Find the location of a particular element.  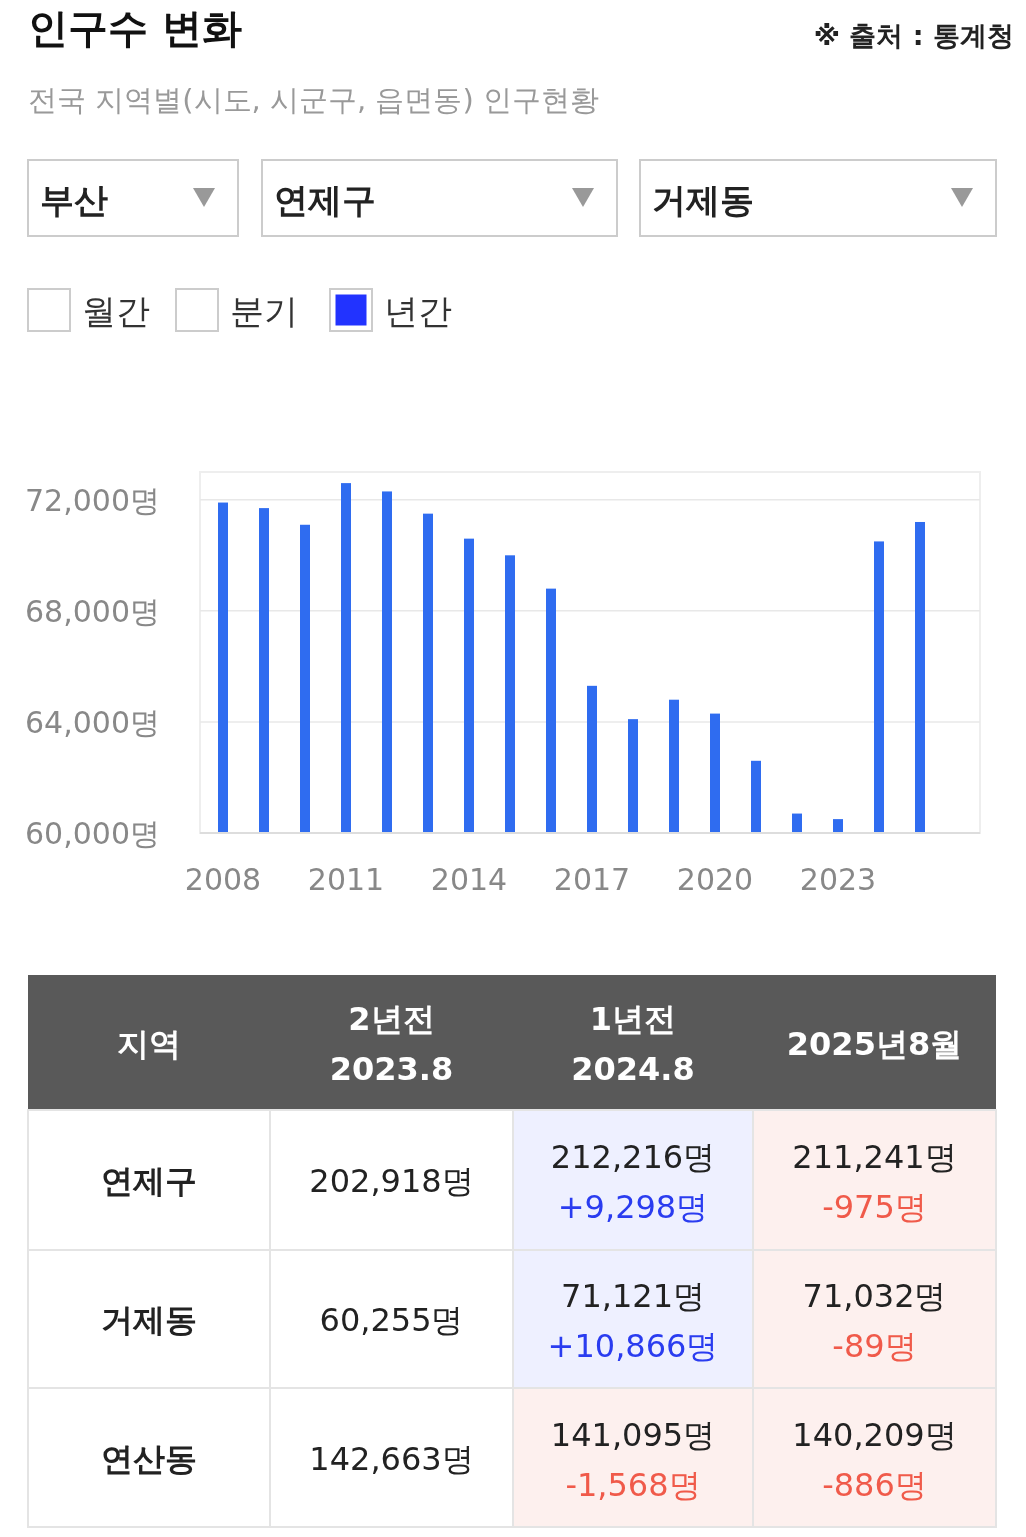

text: 71,032명 is located at coordinates (874, 1296).